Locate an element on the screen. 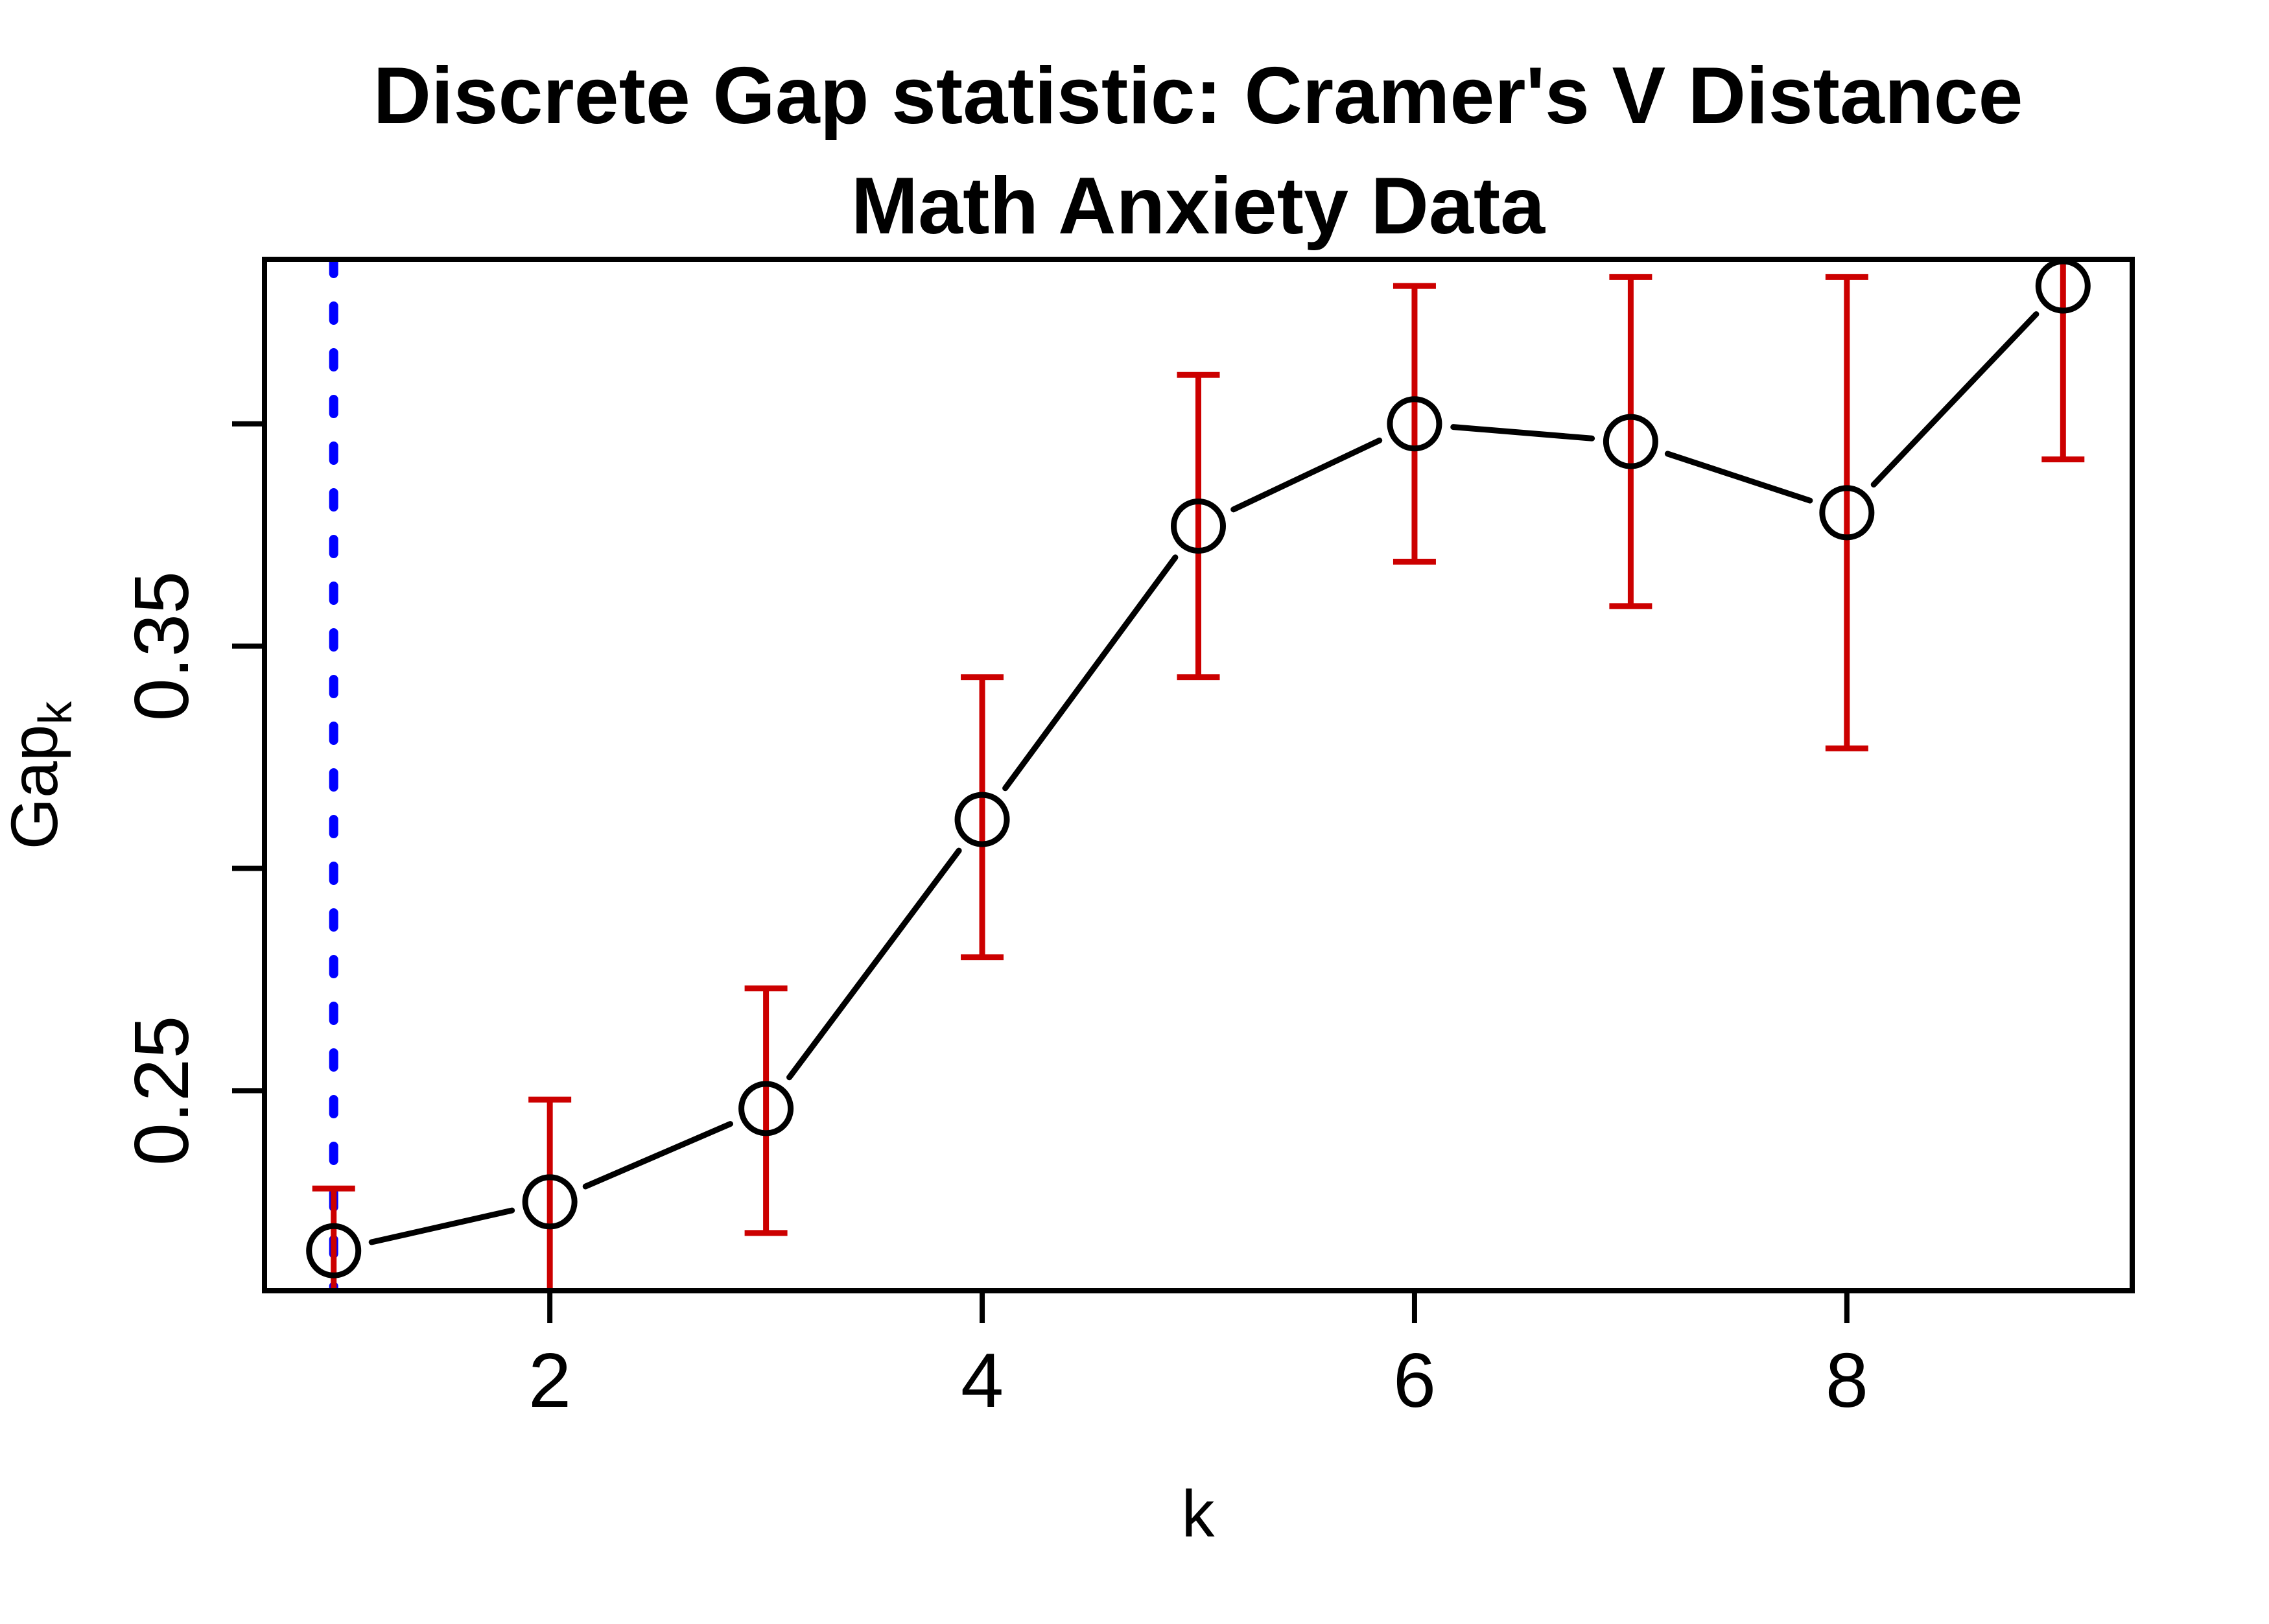  x-tick-label: 8 is located at coordinates (1847, 1380).